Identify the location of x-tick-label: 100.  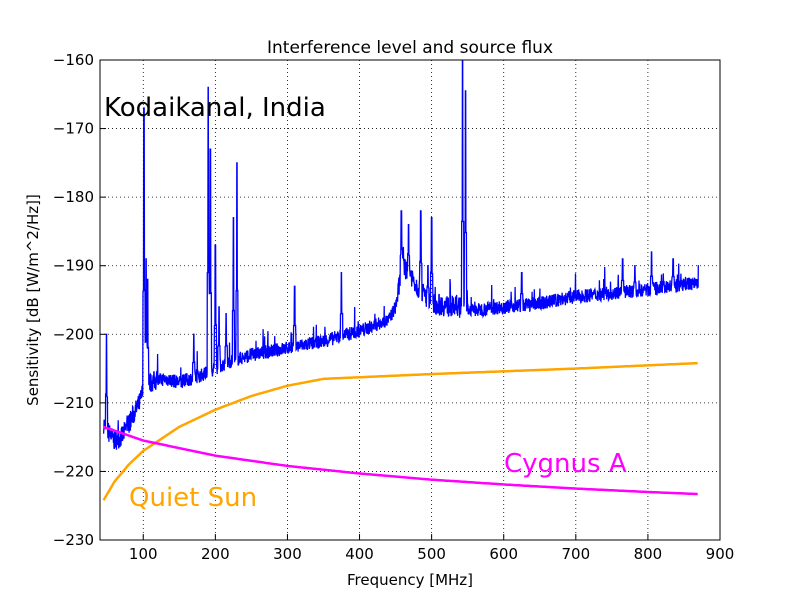
(143, 554).